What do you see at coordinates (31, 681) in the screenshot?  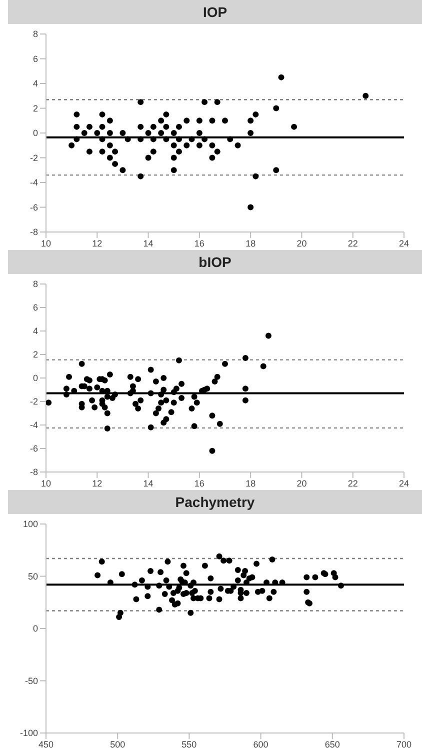 I see `y-tick-label: -50` at bounding box center [31, 681].